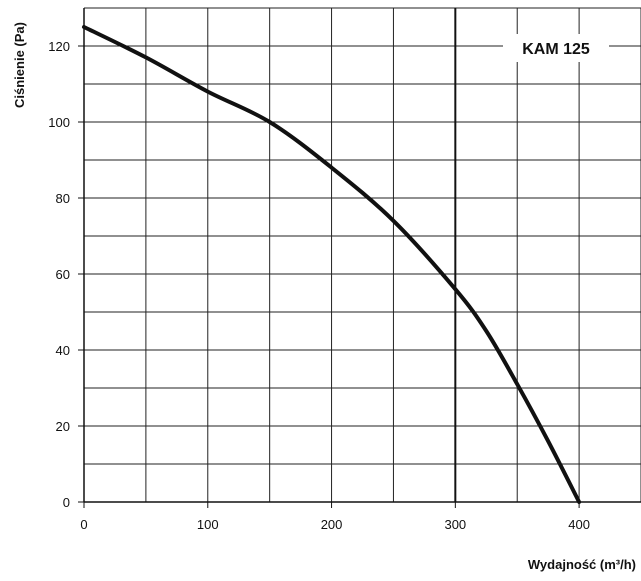 The width and height of the screenshot is (641, 581). What do you see at coordinates (59, 46) in the screenshot?
I see `y-tick-label-120: 120` at bounding box center [59, 46].